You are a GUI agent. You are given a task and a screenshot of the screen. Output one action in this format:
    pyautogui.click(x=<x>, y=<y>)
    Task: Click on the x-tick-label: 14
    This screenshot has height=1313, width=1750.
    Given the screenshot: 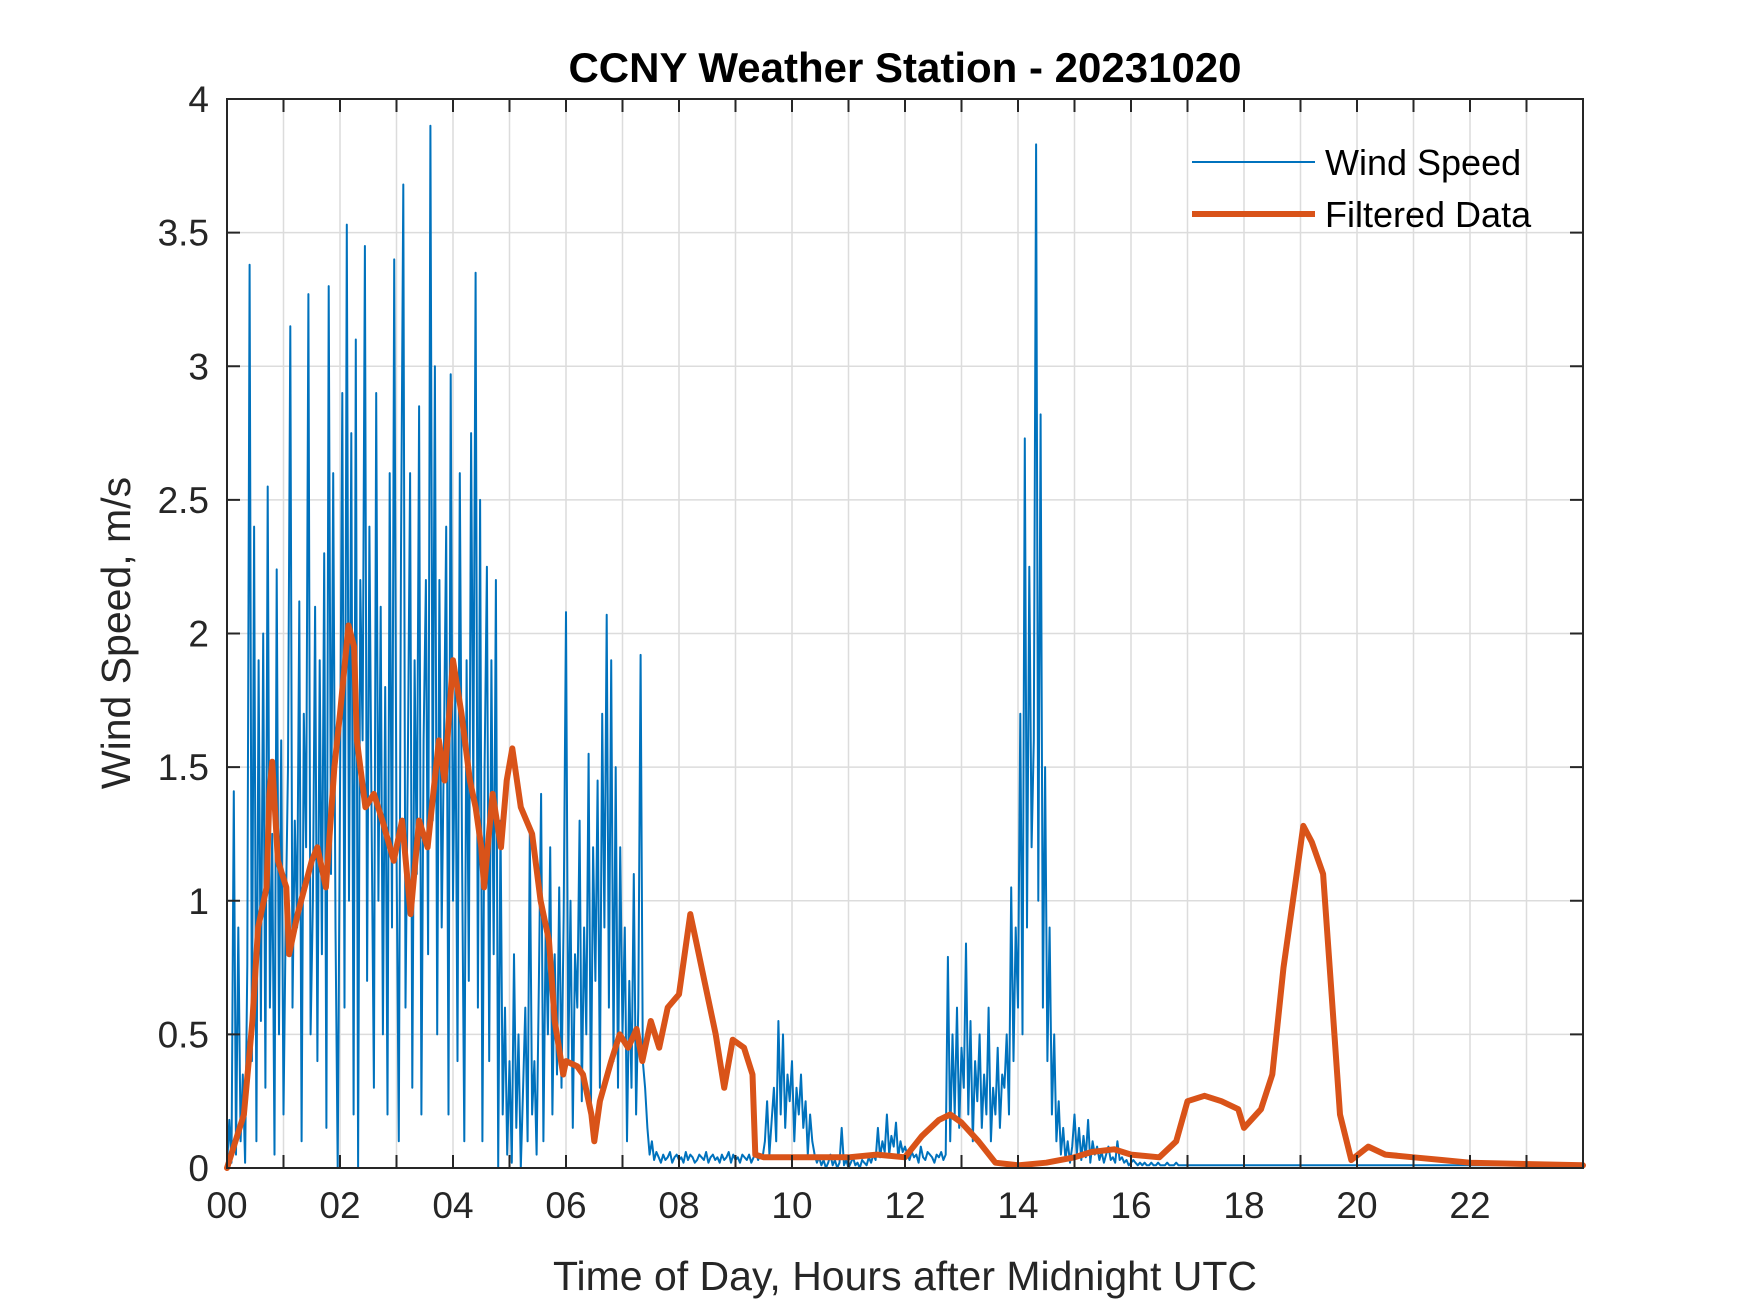 What is the action you would take?
    pyautogui.click(x=1017, y=1205)
    